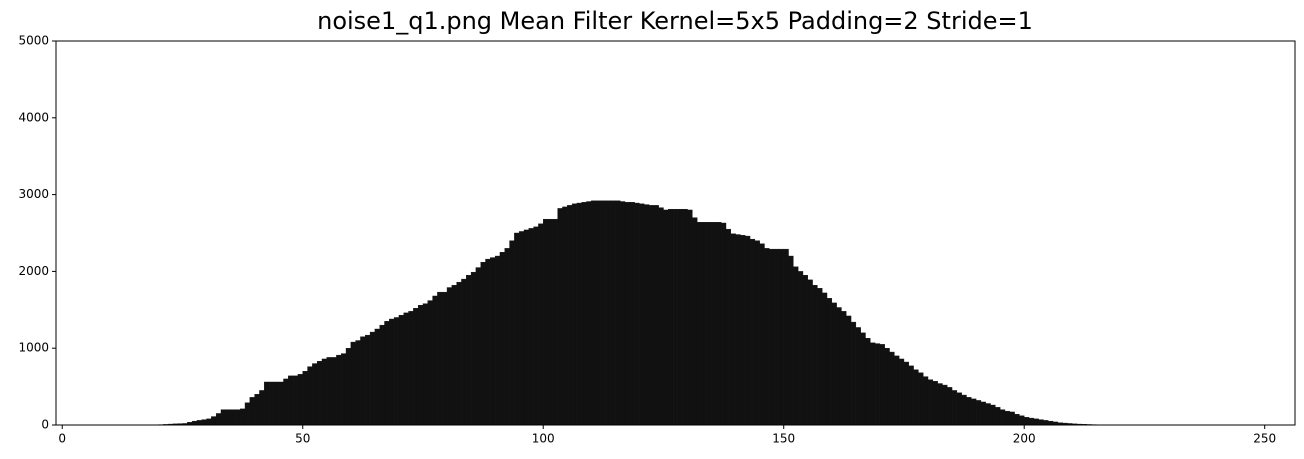 This screenshot has width=1304, height=459. What do you see at coordinates (1024, 439) in the screenshot?
I see `x-tick-label: 200` at bounding box center [1024, 439].